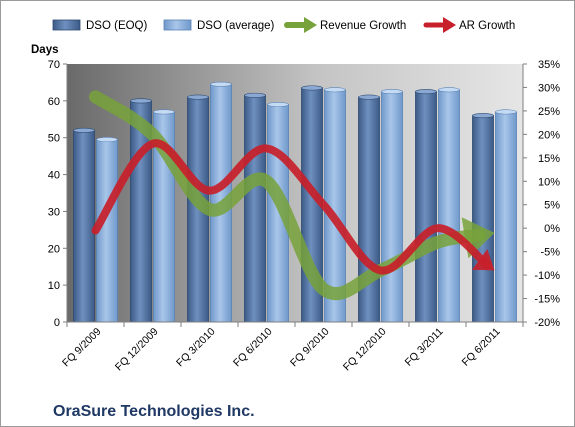 This screenshot has width=575, height=427. What do you see at coordinates (310, 348) in the screenshot?
I see `x-tick-label: FQ 9/2010` at bounding box center [310, 348].